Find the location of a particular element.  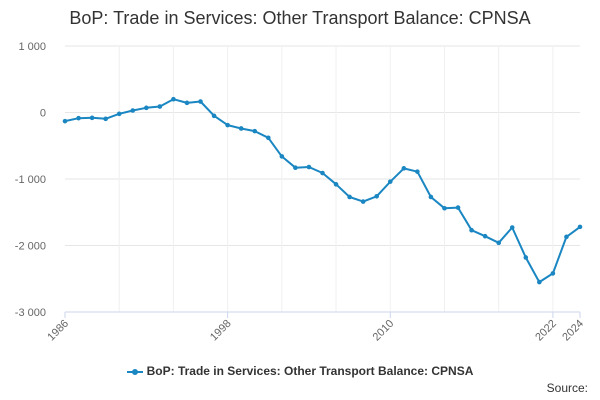

x-tick-label: 1986 is located at coordinates (58, 331).